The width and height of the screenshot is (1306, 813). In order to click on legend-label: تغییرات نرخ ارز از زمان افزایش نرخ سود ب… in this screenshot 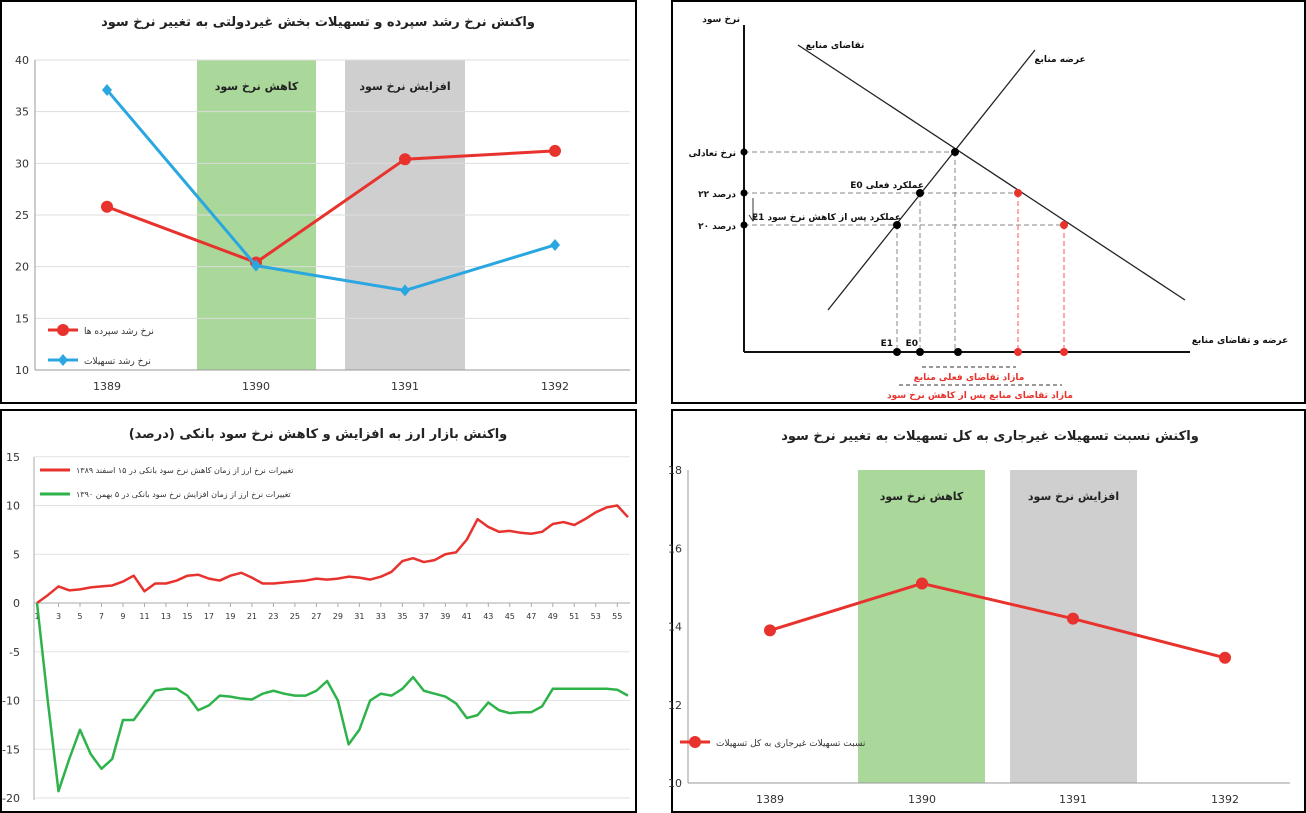, I will do `click(183, 494)`.